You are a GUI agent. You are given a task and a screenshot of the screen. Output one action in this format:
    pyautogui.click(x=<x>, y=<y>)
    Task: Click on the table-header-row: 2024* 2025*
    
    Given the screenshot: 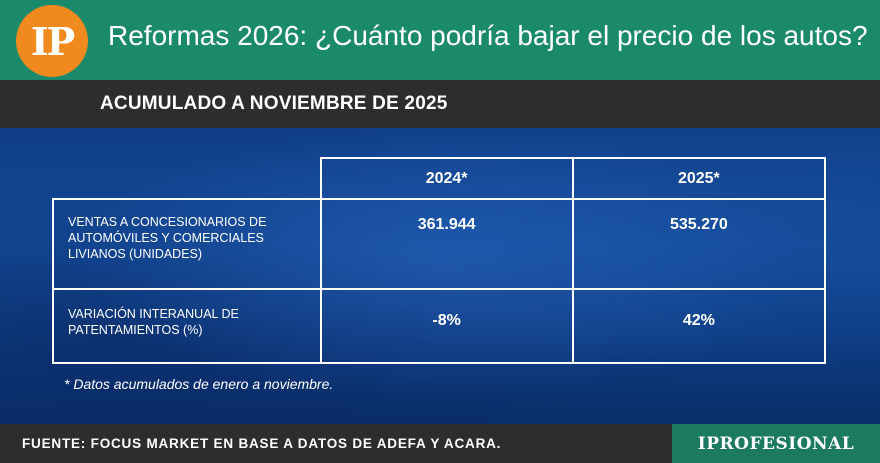 What is the action you would take?
    pyautogui.click(x=440, y=178)
    